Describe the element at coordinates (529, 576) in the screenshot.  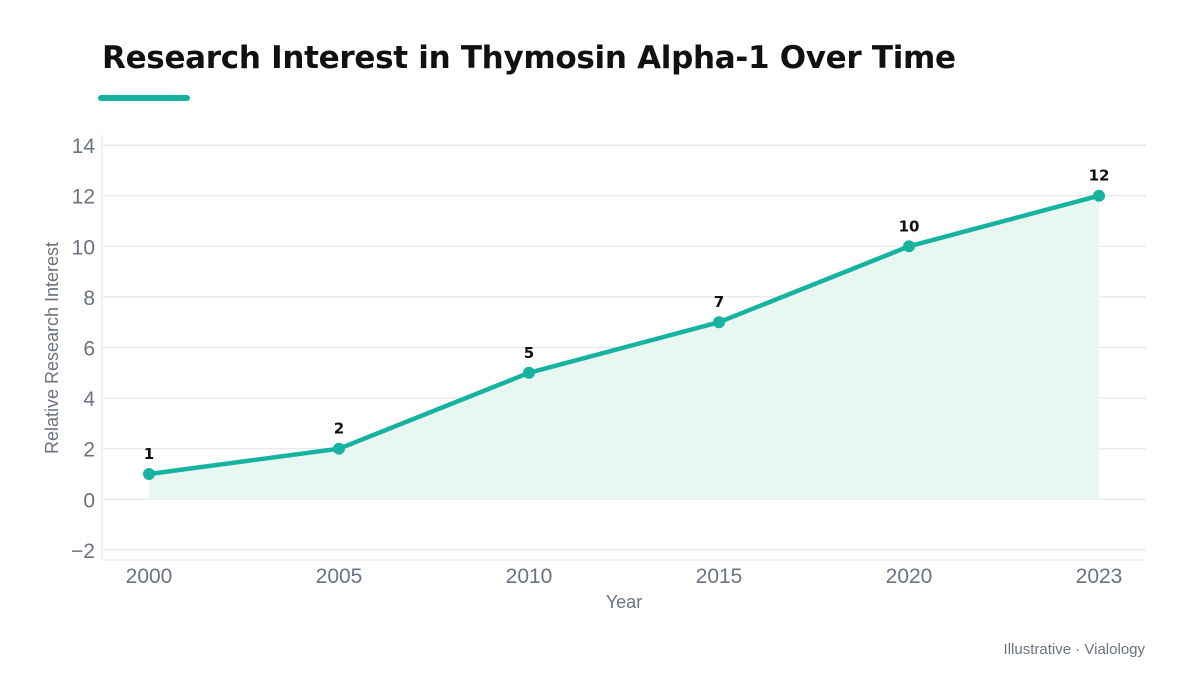
I see `x-tick-label-2: 2010` at that location.